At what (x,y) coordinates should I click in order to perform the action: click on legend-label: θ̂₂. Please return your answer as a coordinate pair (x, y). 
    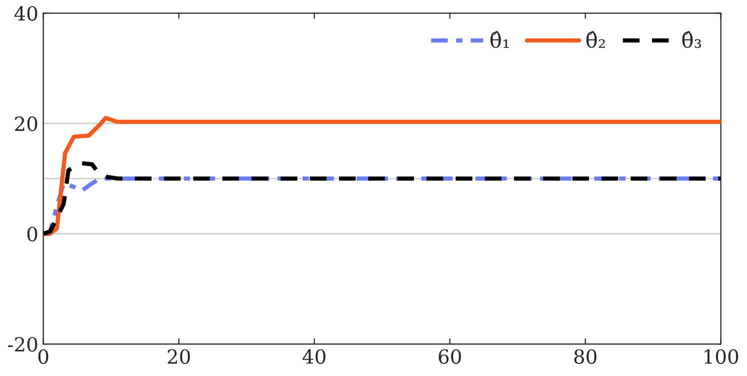
    Looking at the image, I should click on (595, 39).